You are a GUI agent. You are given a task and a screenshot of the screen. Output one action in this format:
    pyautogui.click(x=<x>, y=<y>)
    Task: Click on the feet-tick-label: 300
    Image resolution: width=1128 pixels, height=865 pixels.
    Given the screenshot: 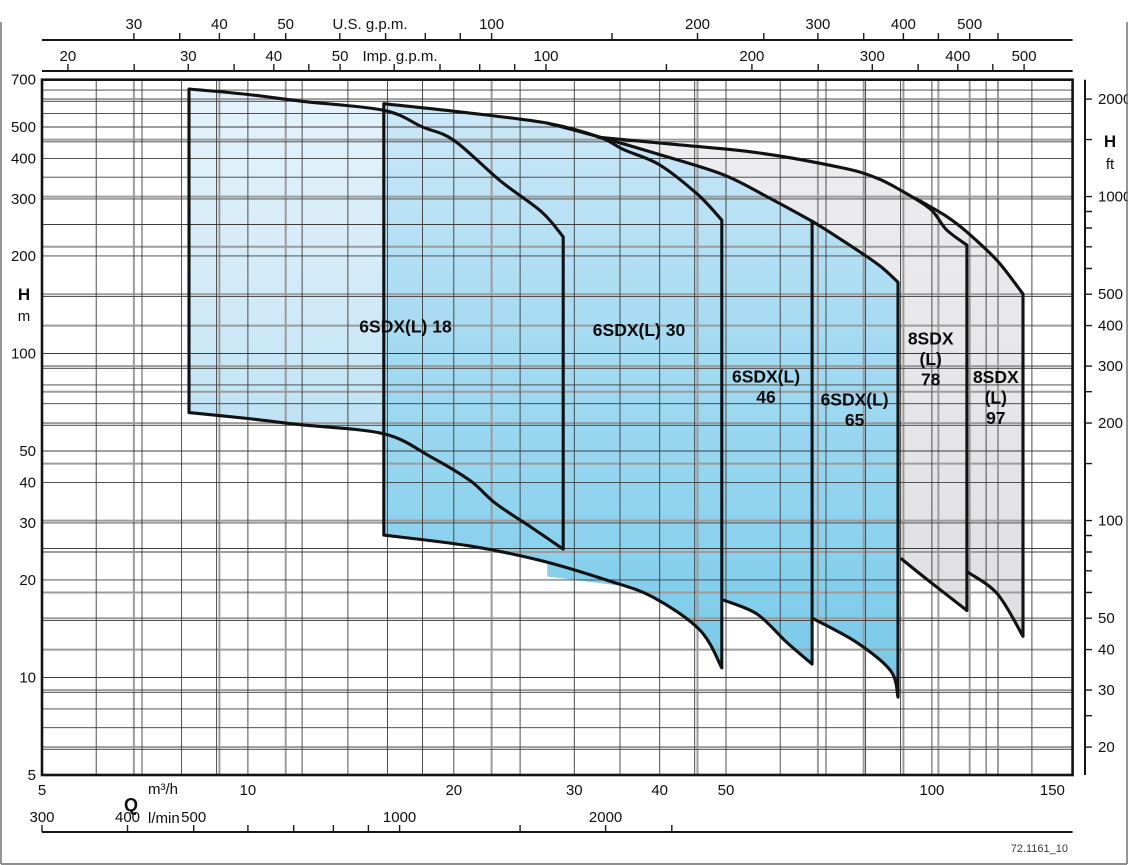 What is the action you would take?
    pyautogui.click(x=1110, y=366)
    